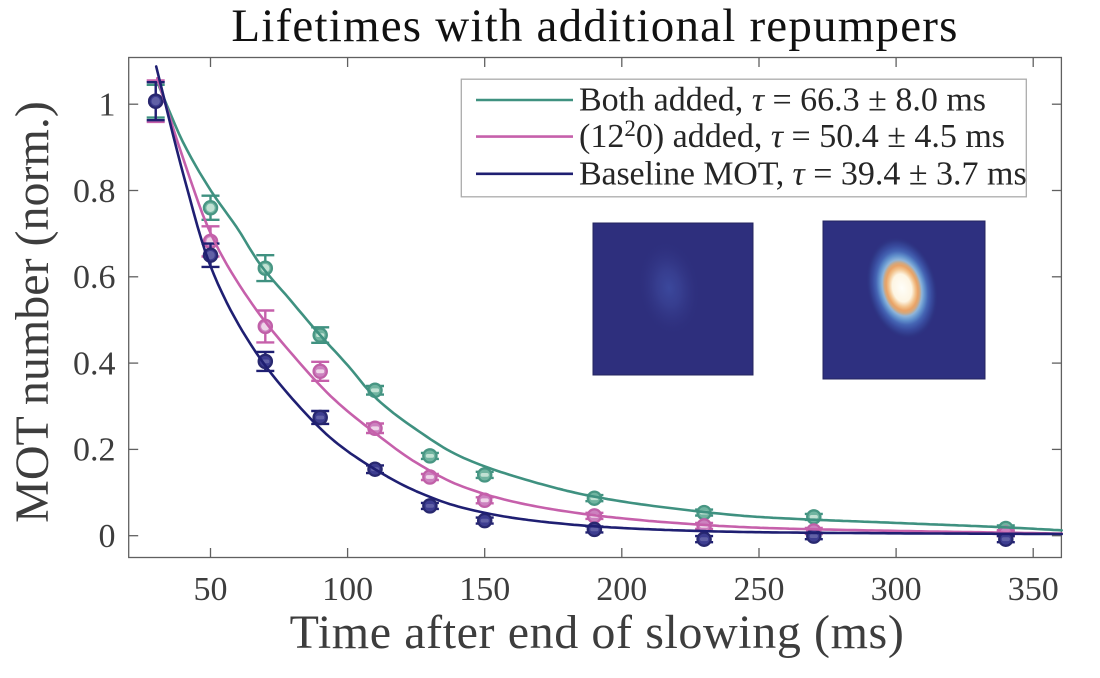 The height and width of the screenshot is (678, 1100). Describe the element at coordinates (782, 100) in the screenshot. I see `svg-text: Both added, τ = 66.3 ± 8.0 ms` at that location.